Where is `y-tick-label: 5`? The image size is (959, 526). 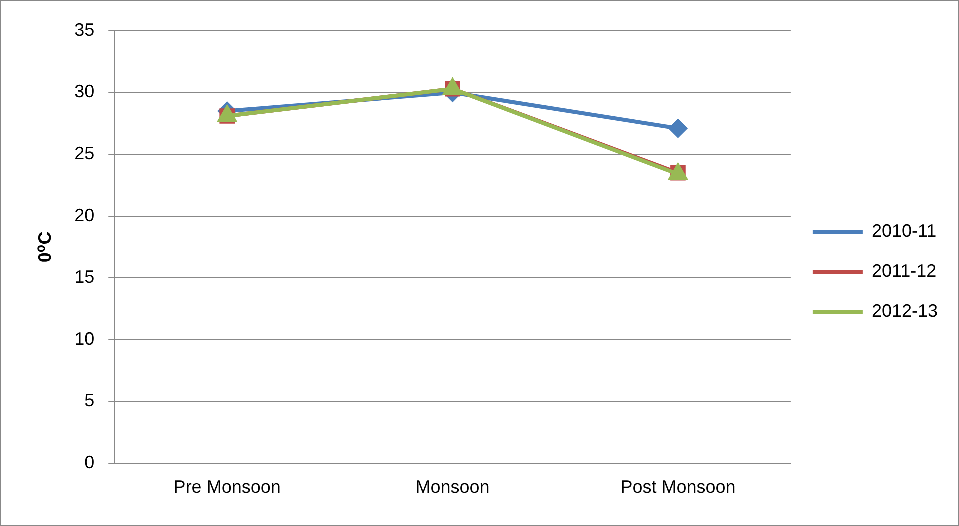 y-tick-label: 5 is located at coordinates (89, 400).